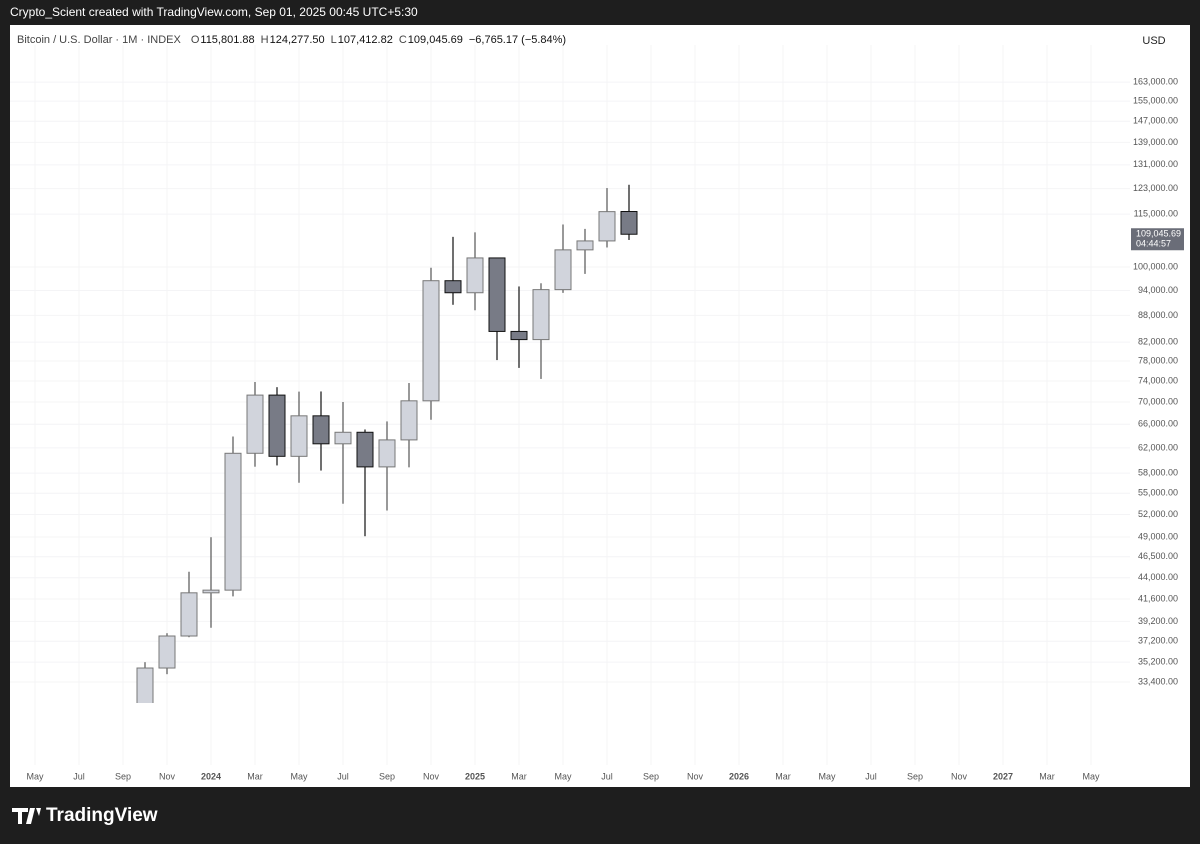 This screenshot has height=844, width=1200. Describe the element at coordinates (26, 816) in the screenshot. I see `brand-logo` at that location.